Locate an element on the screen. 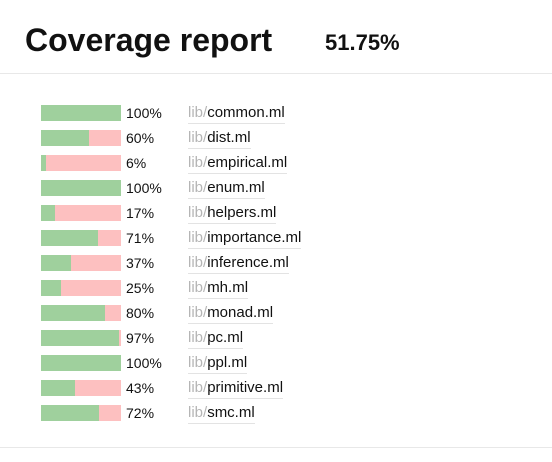  file-link: lib/enum.ml is located at coordinates (226, 189).